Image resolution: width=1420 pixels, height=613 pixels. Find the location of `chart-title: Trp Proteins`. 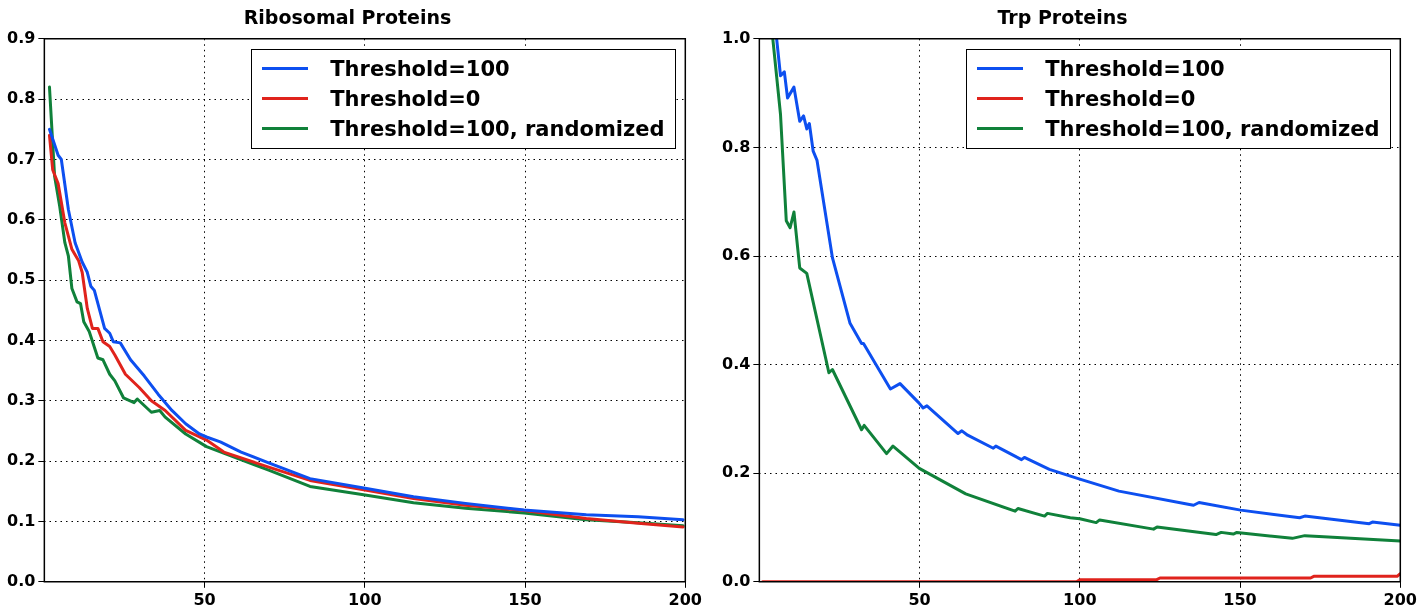

chart-title: Trp Proteins is located at coordinates (1062, 17).